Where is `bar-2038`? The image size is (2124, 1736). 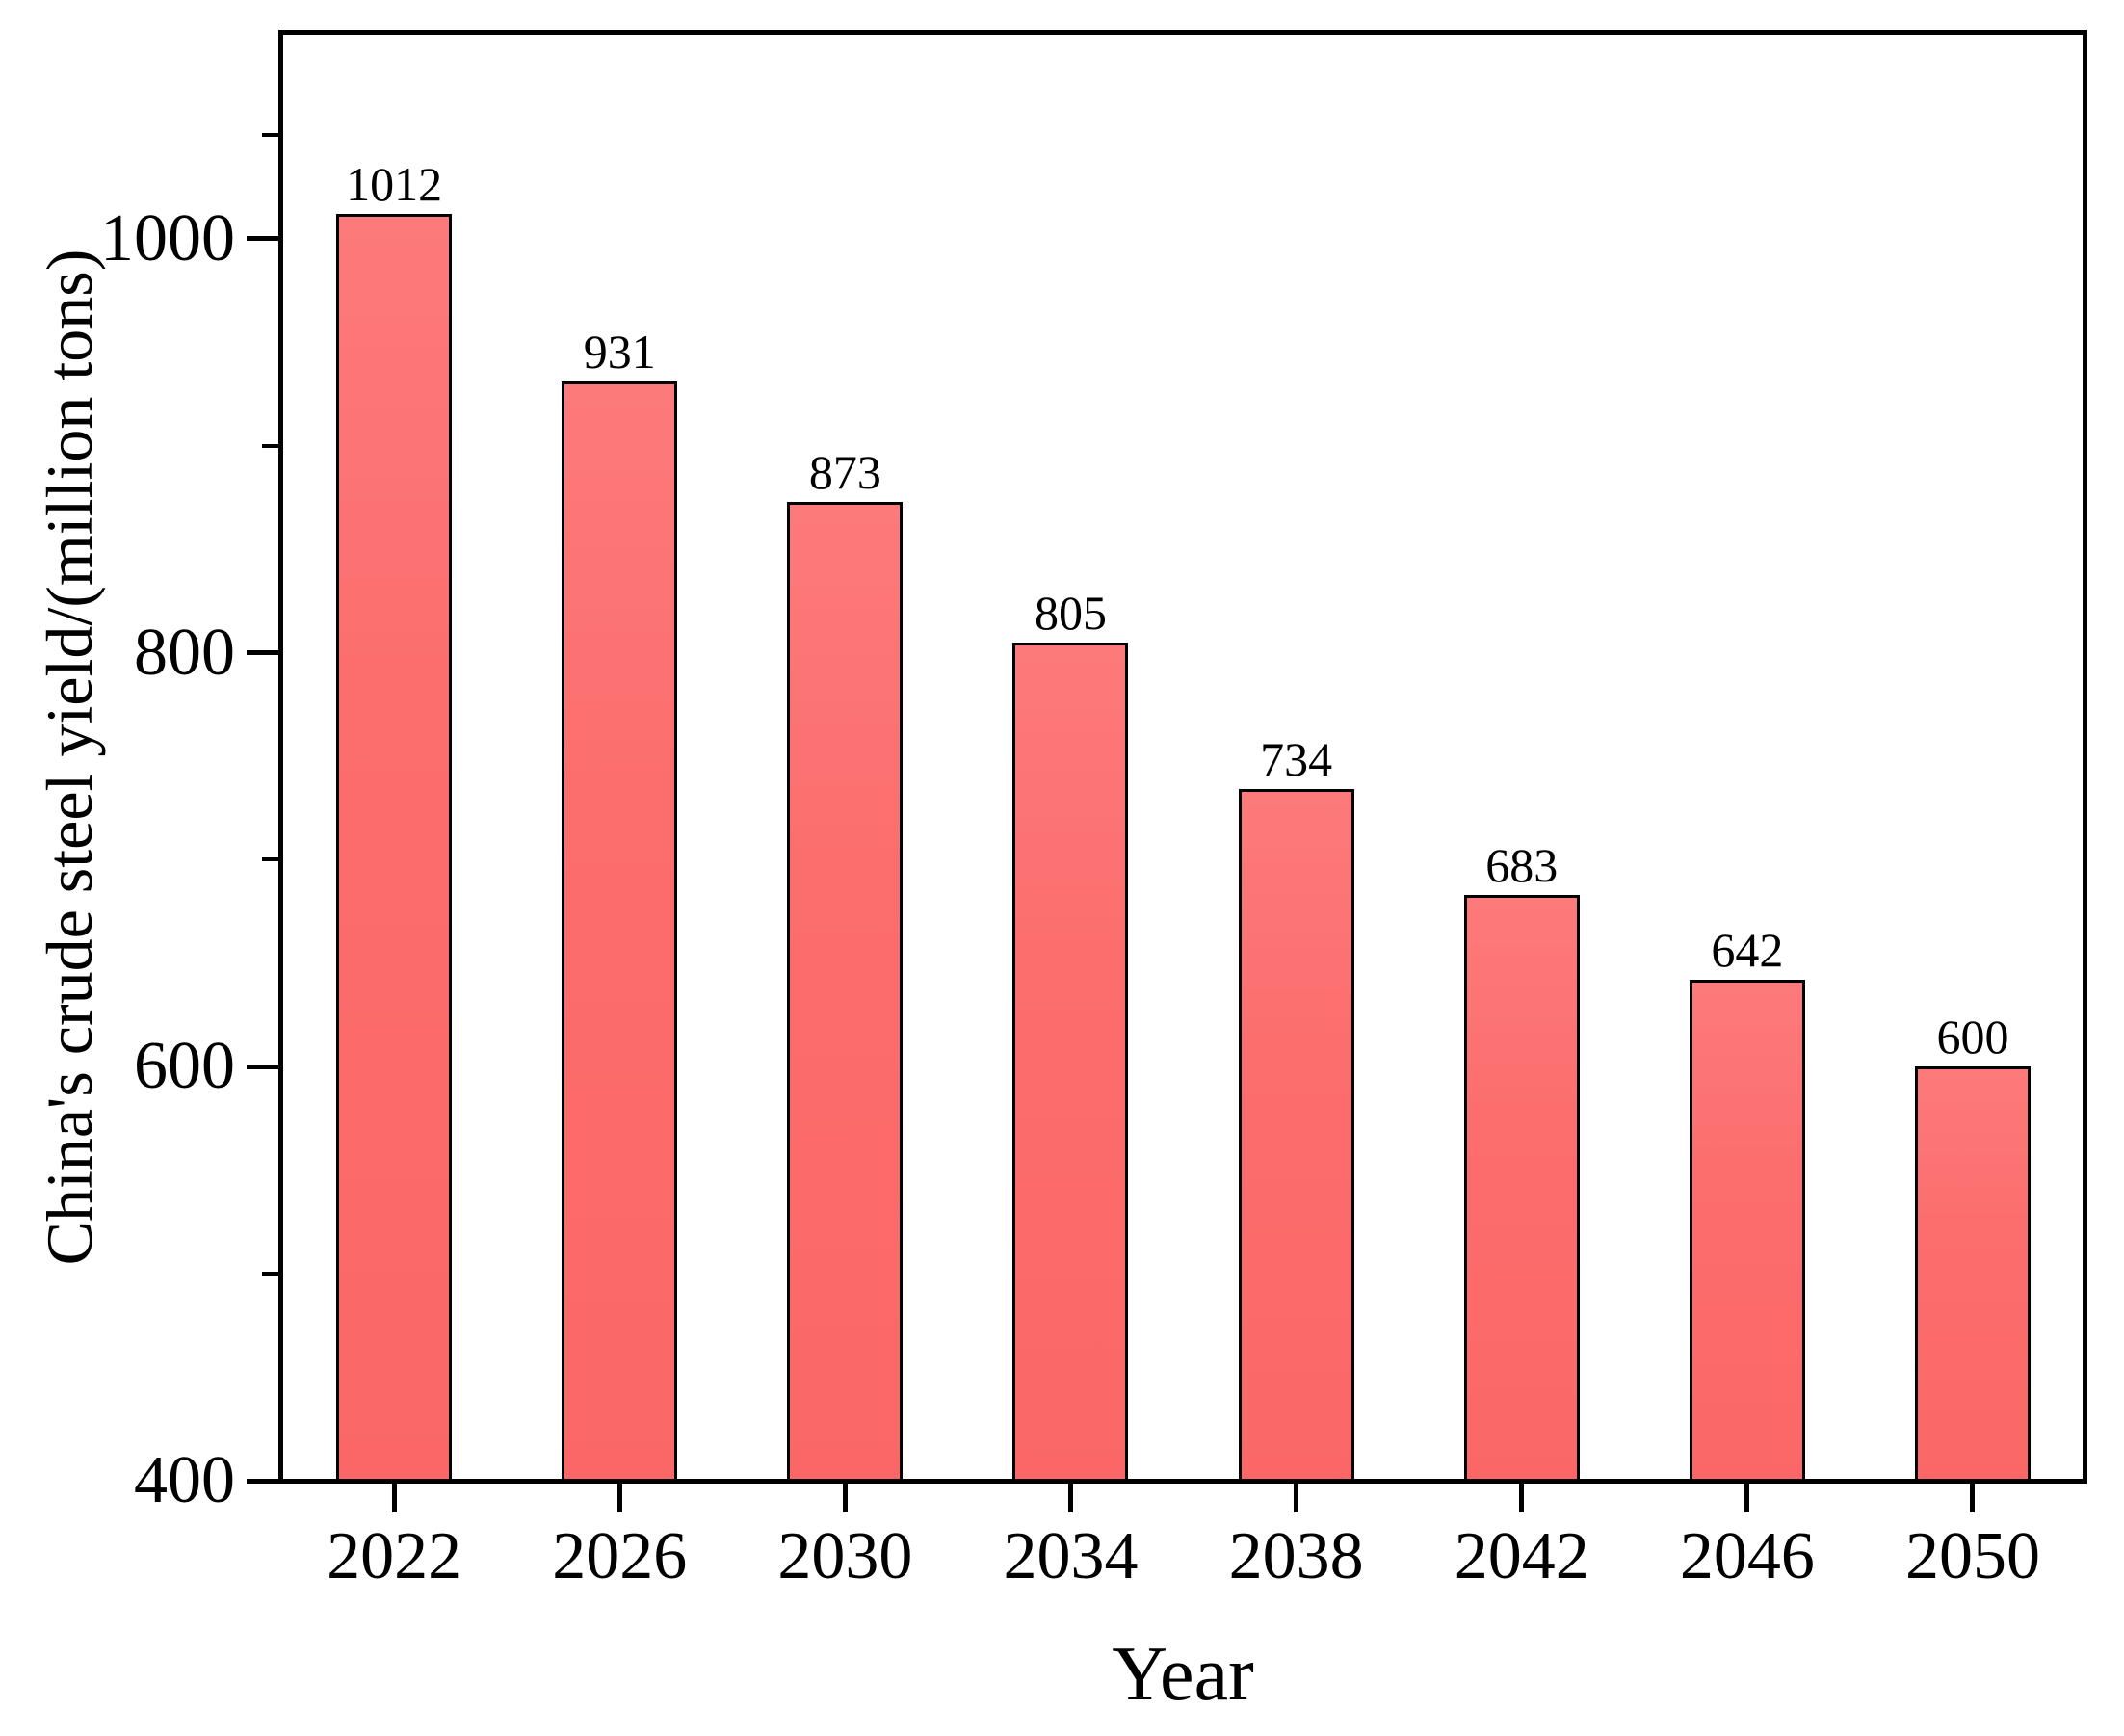
bar-2038 is located at coordinates (1296, 1135).